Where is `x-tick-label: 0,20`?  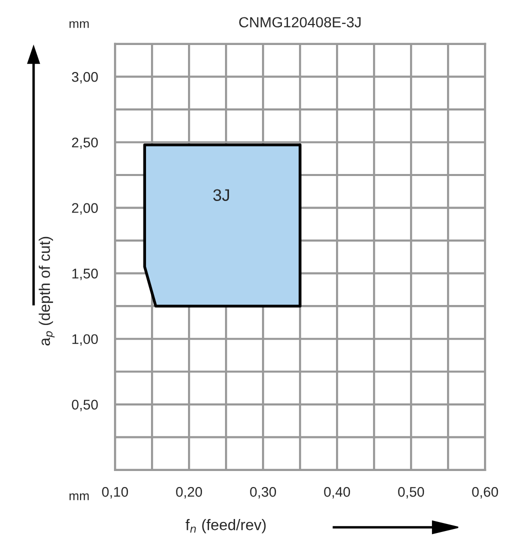 x-tick-label: 0,20 is located at coordinates (189, 492).